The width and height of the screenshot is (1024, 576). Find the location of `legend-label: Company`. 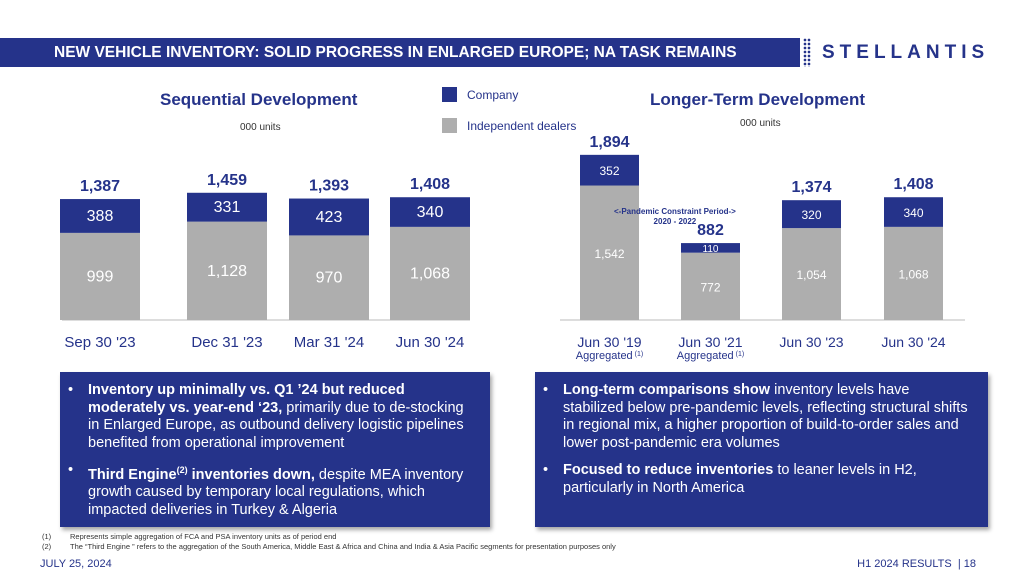

legend-label: Company is located at coordinates (493, 94).